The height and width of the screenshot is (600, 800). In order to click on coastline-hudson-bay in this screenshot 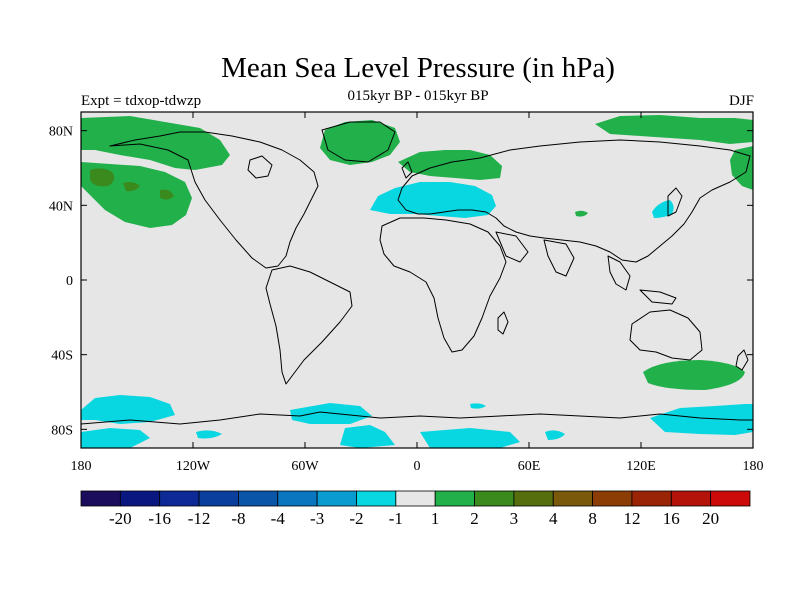, I will do `click(260, 167)`.